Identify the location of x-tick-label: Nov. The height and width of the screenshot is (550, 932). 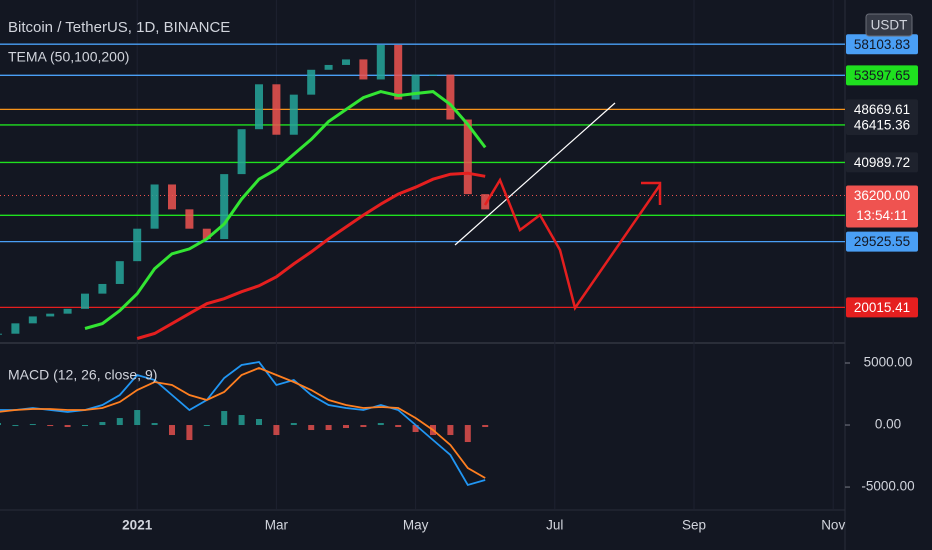
(833, 525).